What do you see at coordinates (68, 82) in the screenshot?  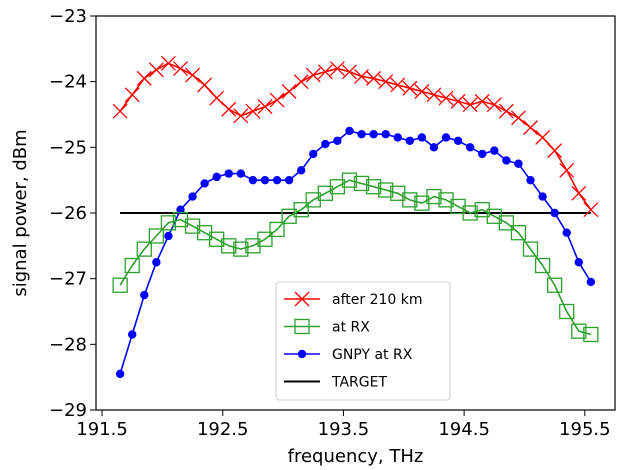 I see `y-tick-label: −24` at bounding box center [68, 82].